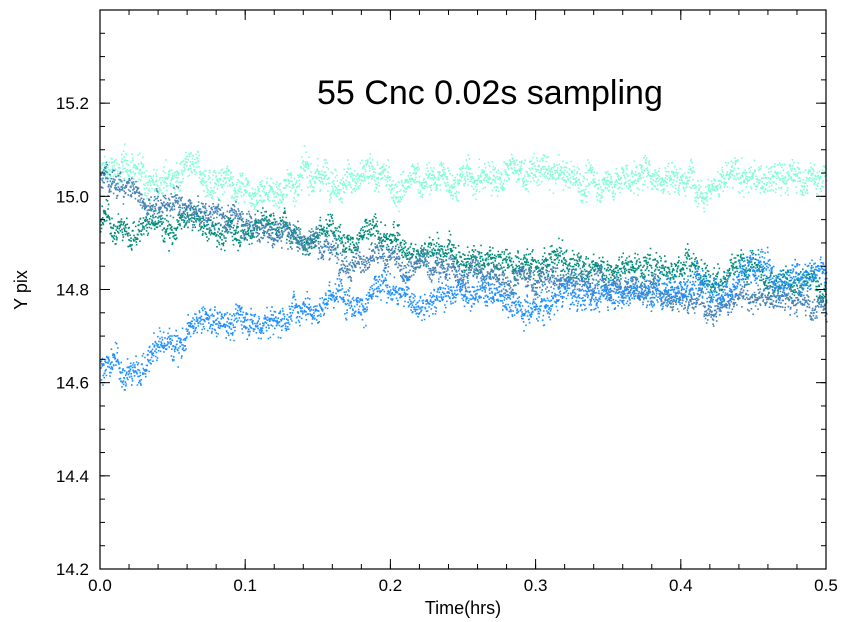  Describe the element at coordinates (72, 476) in the screenshot. I see `y-tick-label: 14.4` at that location.